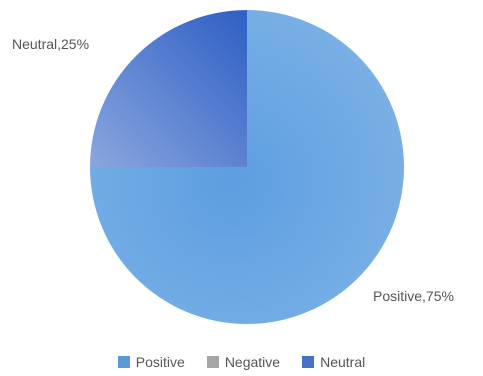 Image resolution: width=483 pixels, height=376 pixels. What do you see at coordinates (168, 88) in the screenshot?
I see `pie-slice-neutral` at bounding box center [168, 88].